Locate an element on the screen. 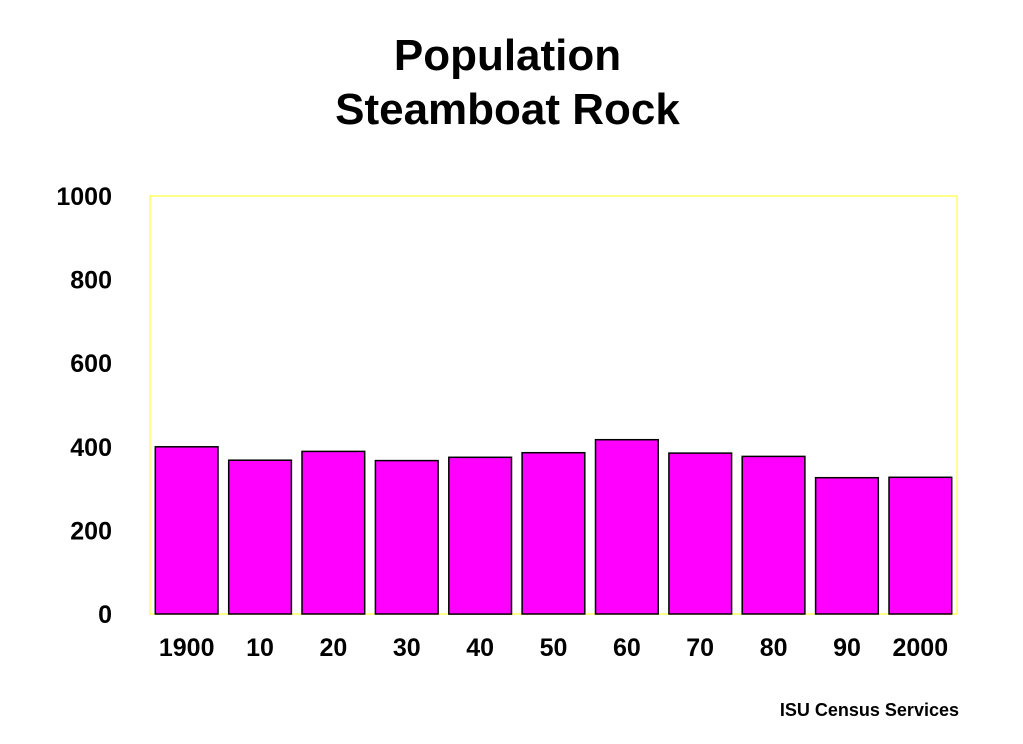 The width and height of the screenshot is (1023, 744). x-tick-label: 60 is located at coordinates (627, 648).